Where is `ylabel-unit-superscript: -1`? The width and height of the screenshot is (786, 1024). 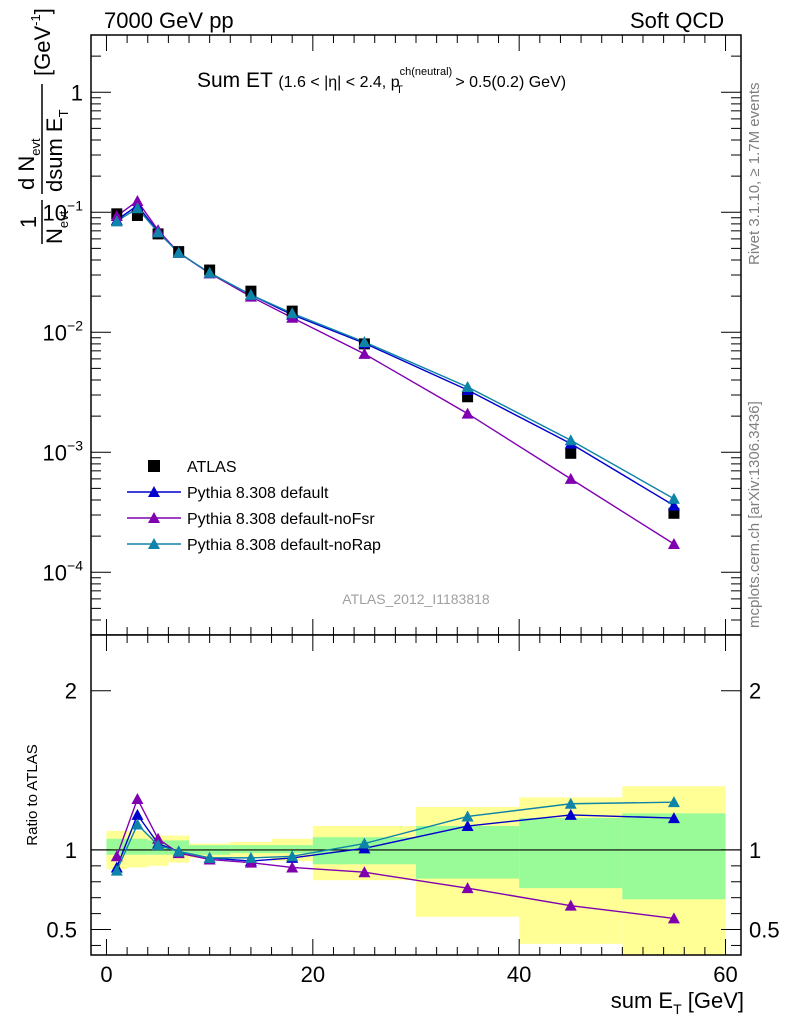
ylabel-unit-superscript: -1 is located at coordinates (35, 20).